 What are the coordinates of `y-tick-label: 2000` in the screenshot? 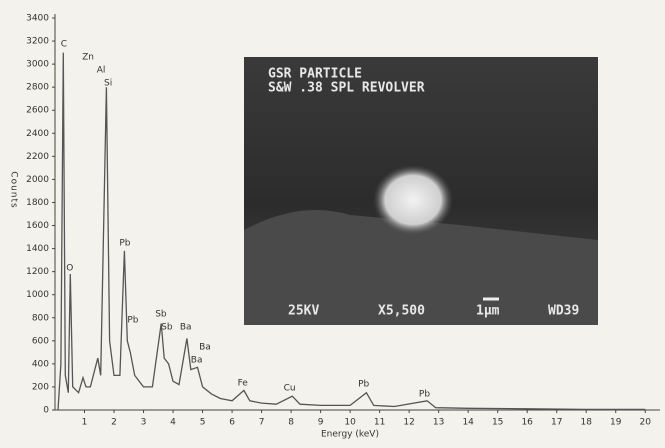 It's located at (37, 180).